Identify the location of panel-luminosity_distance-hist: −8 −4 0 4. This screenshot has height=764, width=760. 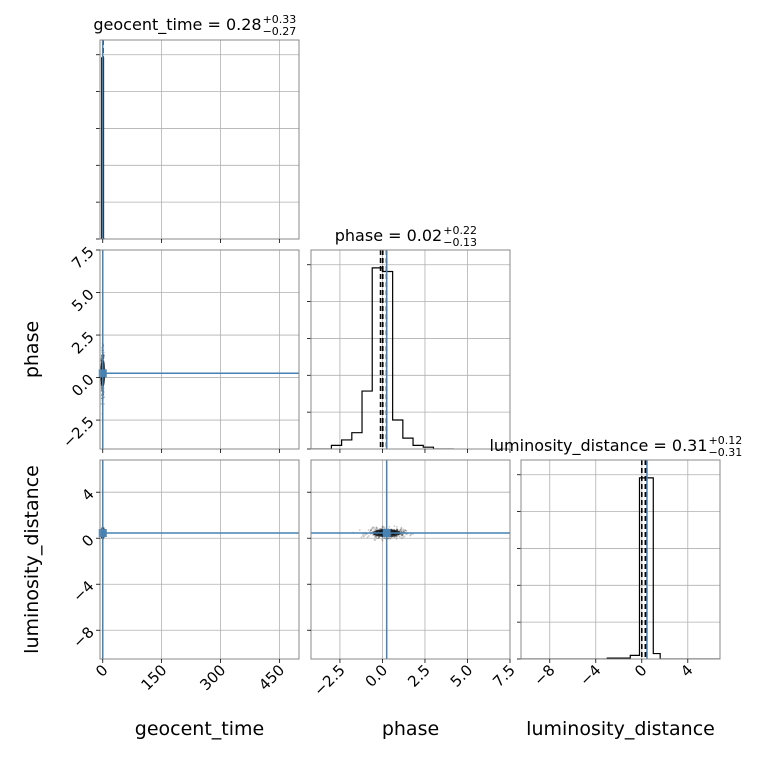
(619, 574).